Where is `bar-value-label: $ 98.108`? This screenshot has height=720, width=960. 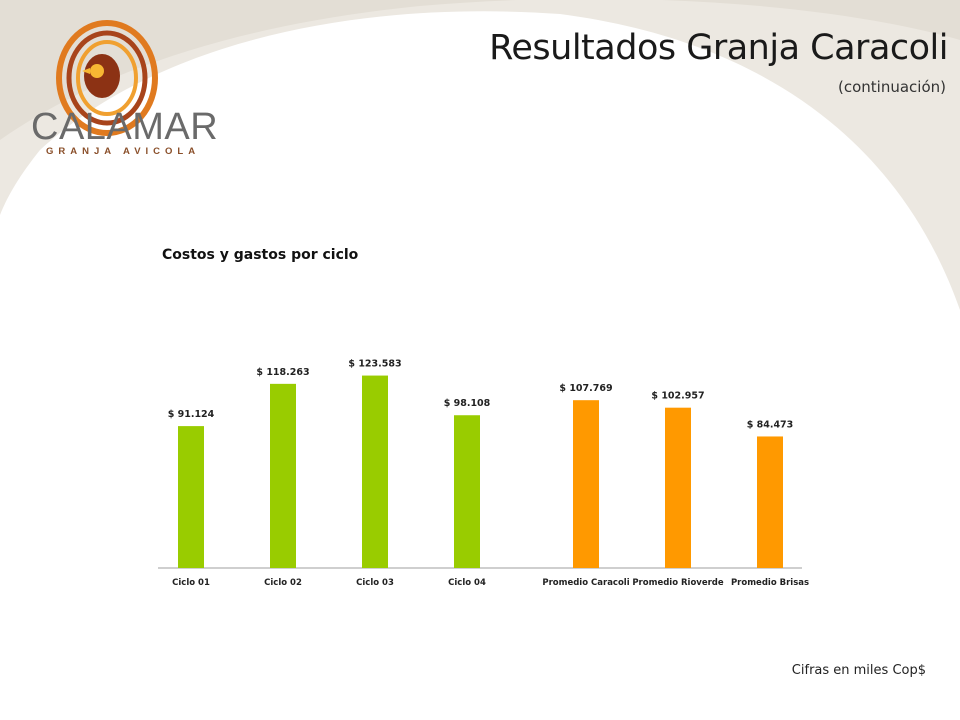
bar-value-label: $ 98.108 is located at coordinates (467, 403).